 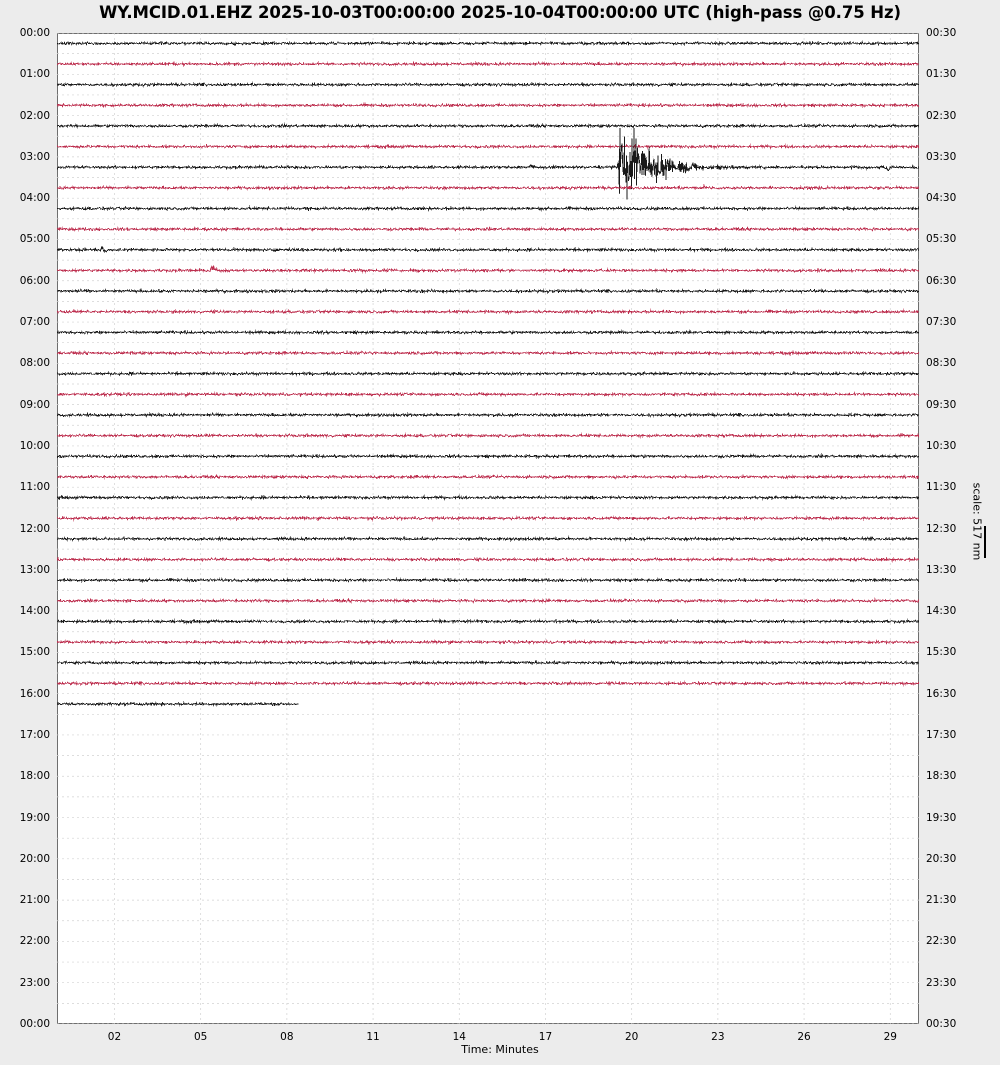 I want to click on y-axis-left-label: 07:00, so click(x=34, y=322).